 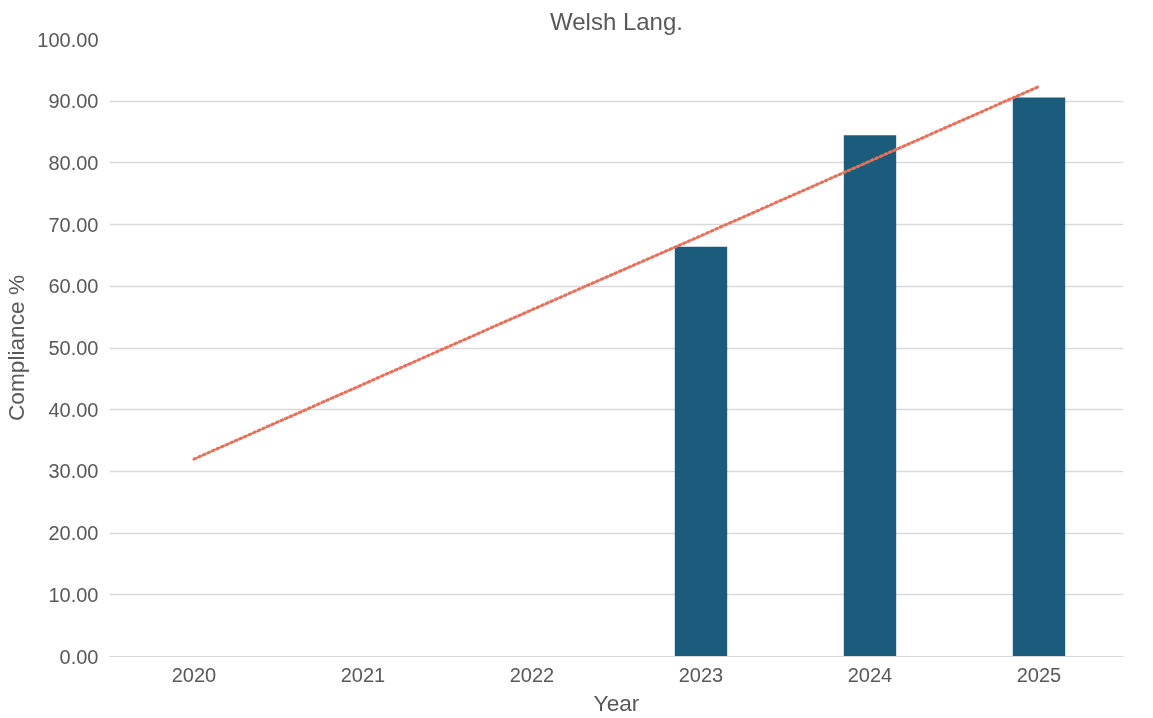 What do you see at coordinates (616, 21) in the screenshot?
I see `chart-title: Welsh Lang.` at bounding box center [616, 21].